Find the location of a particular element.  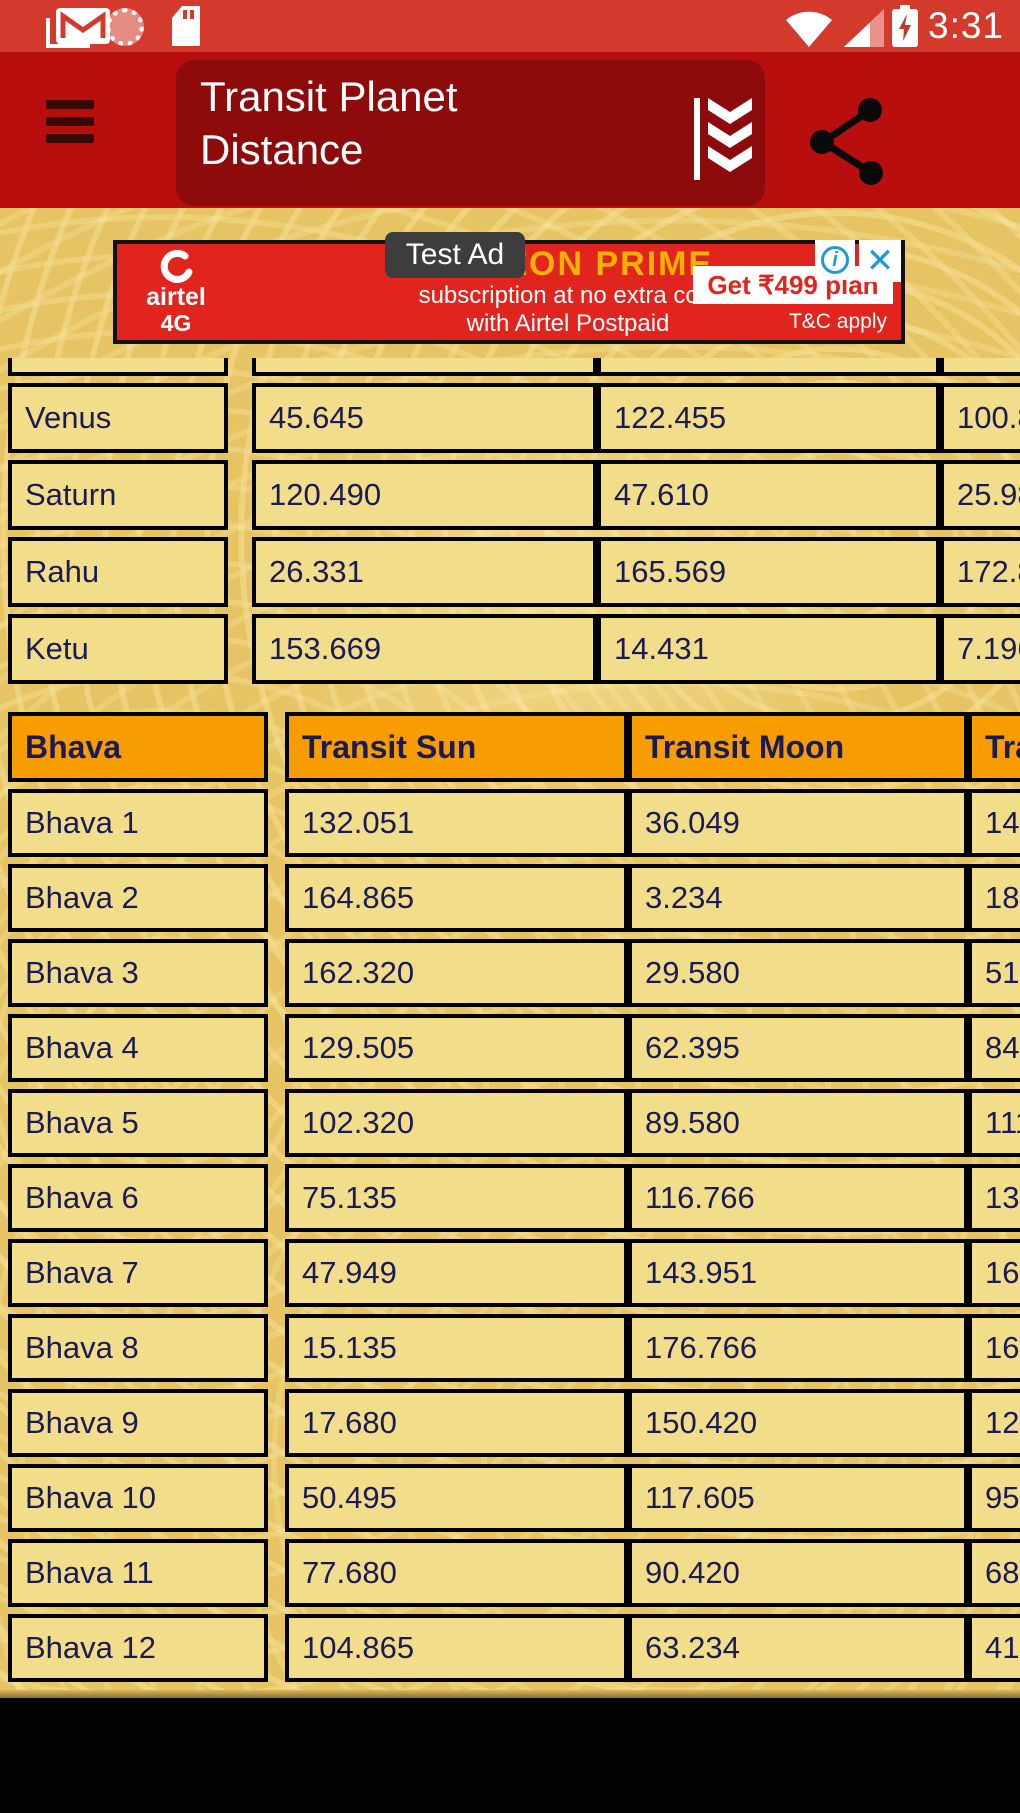

bhava-value-cell: 17.680 is located at coordinates (456, 1423).